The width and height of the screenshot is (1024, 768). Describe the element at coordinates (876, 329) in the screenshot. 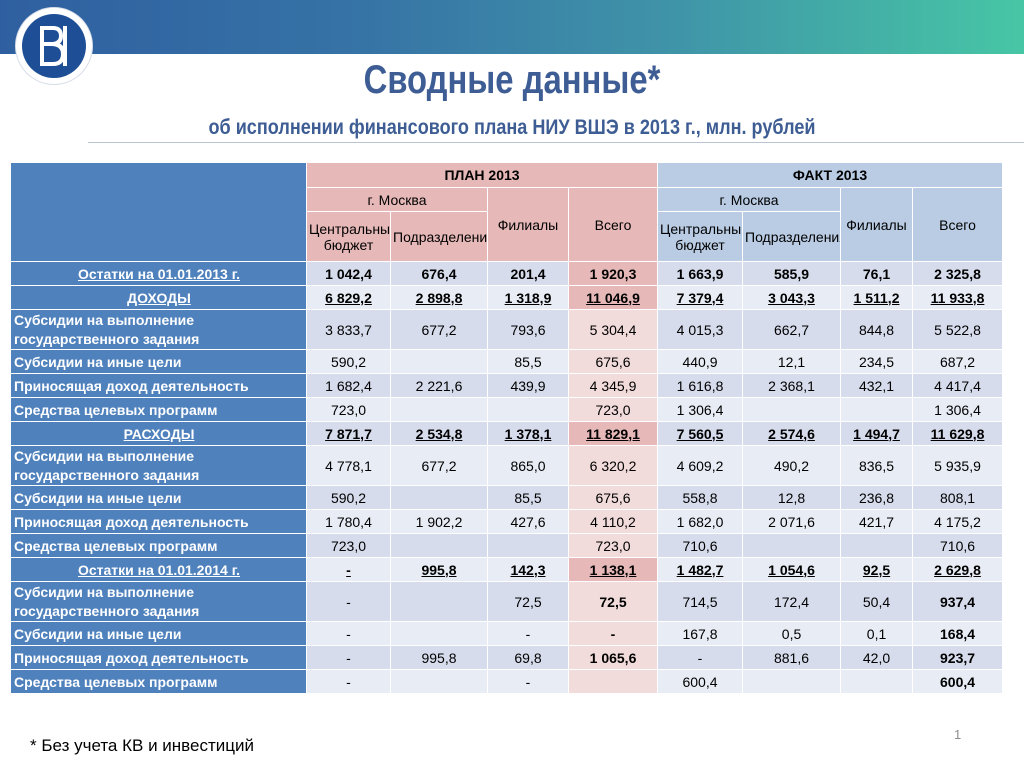

I see `cell-value: 844,8` at that location.